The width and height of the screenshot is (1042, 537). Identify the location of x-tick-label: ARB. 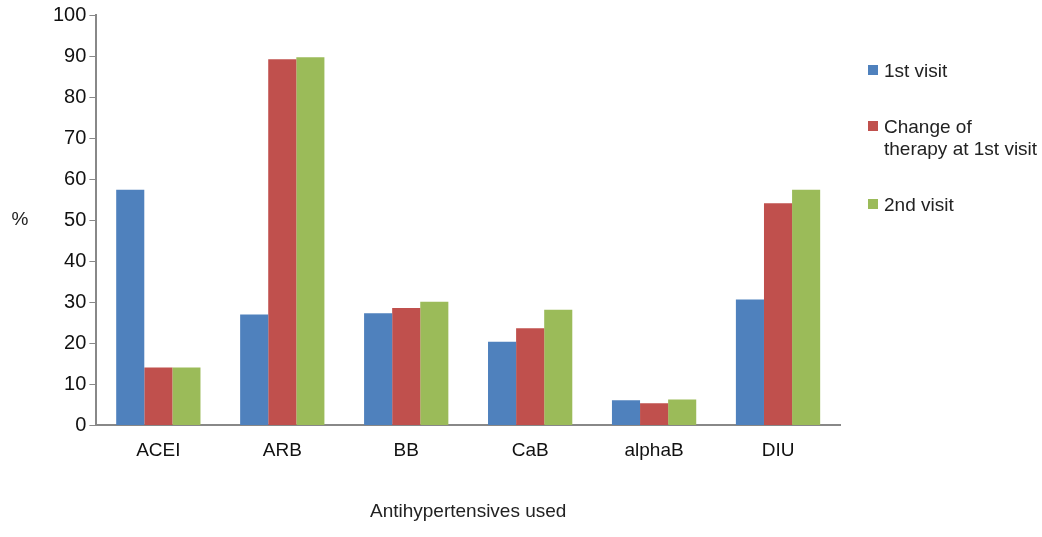
(282, 450).